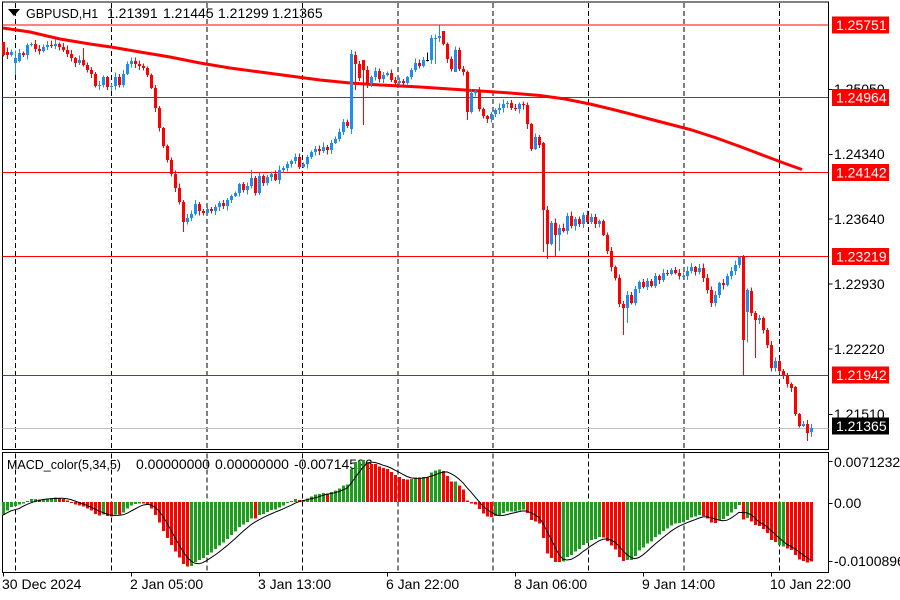 The height and width of the screenshot is (600, 900). Describe the element at coordinates (861, 173) in the screenshot. I see `svg-text: 1.24142` at that location.